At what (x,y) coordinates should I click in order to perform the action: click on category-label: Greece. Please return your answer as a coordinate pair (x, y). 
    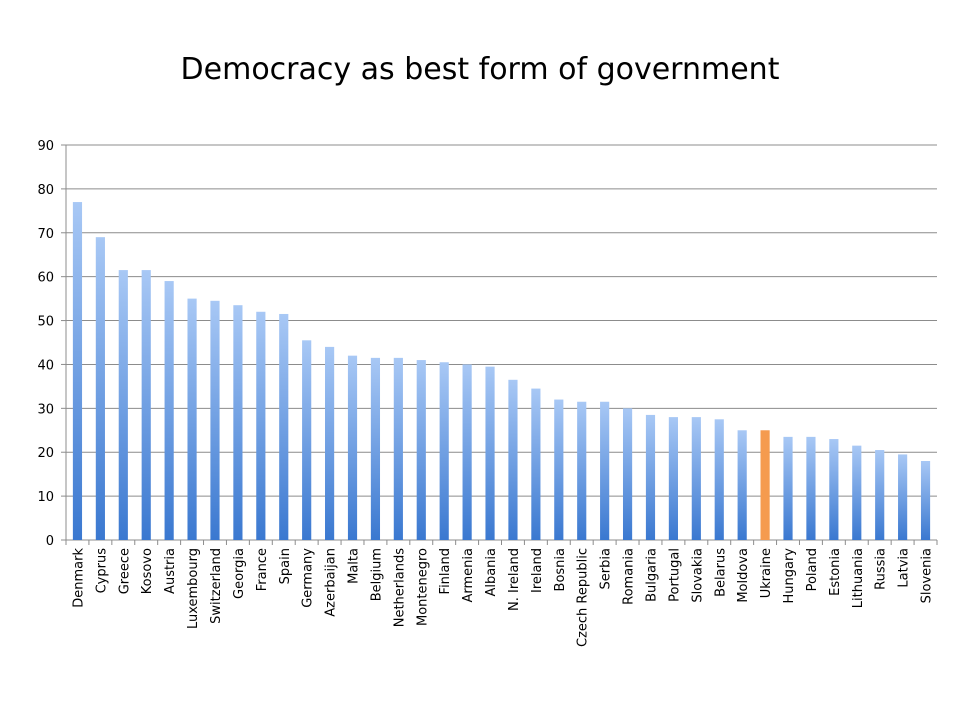
    Looking at the image, I should click on (124, 571).